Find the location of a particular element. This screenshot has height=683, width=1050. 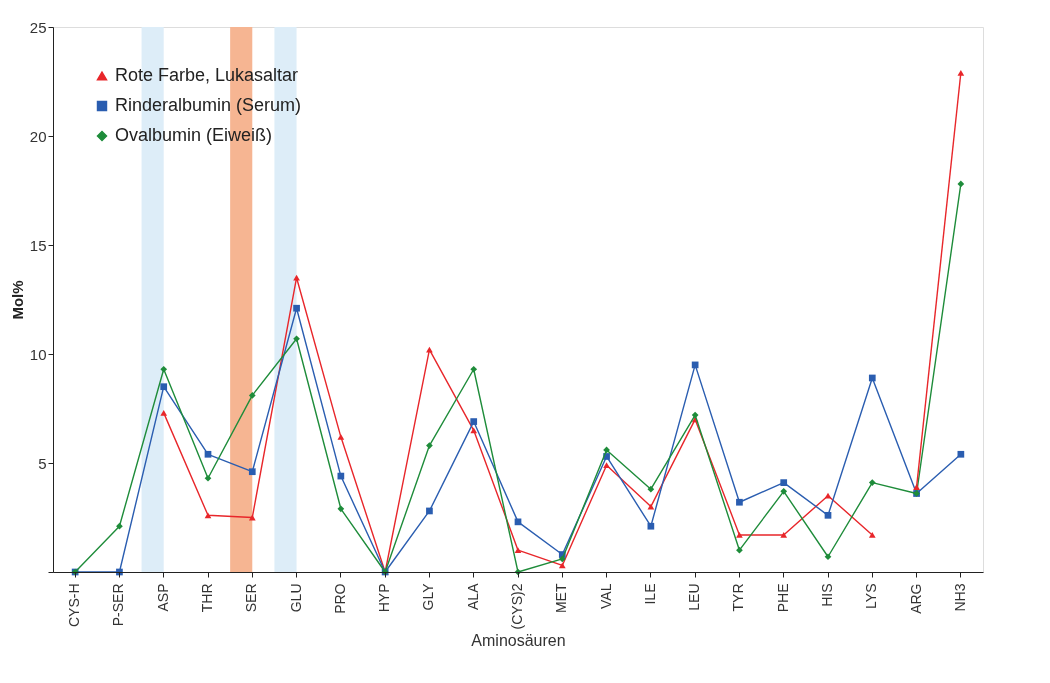

x-tick-label: GLY is located at coordinates (428, 596).